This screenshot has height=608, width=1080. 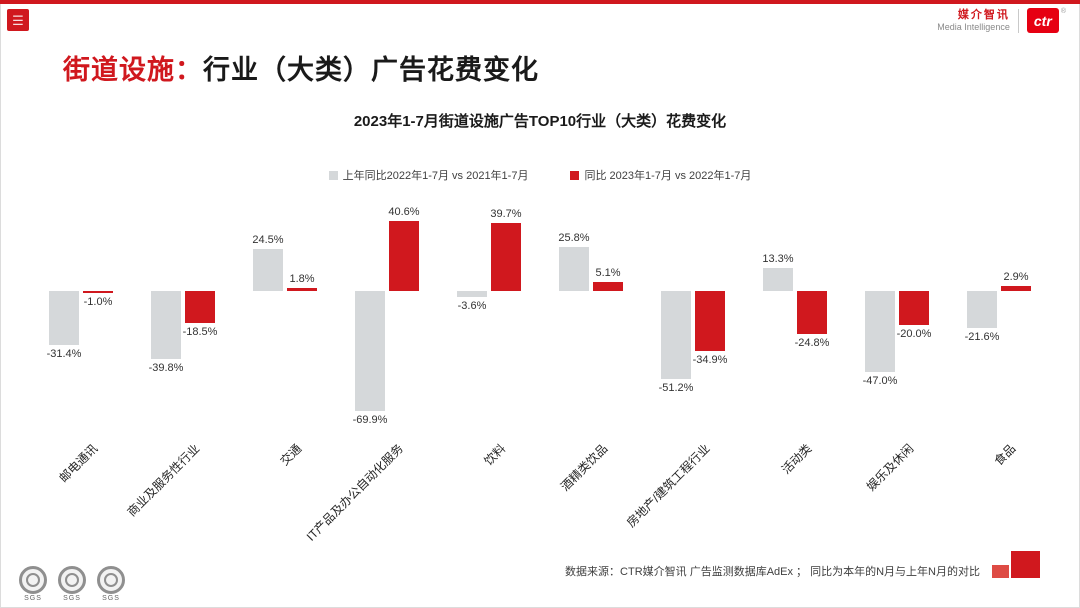 I want to click on ctr-logo: ctr, so click(x=1042, y=20).